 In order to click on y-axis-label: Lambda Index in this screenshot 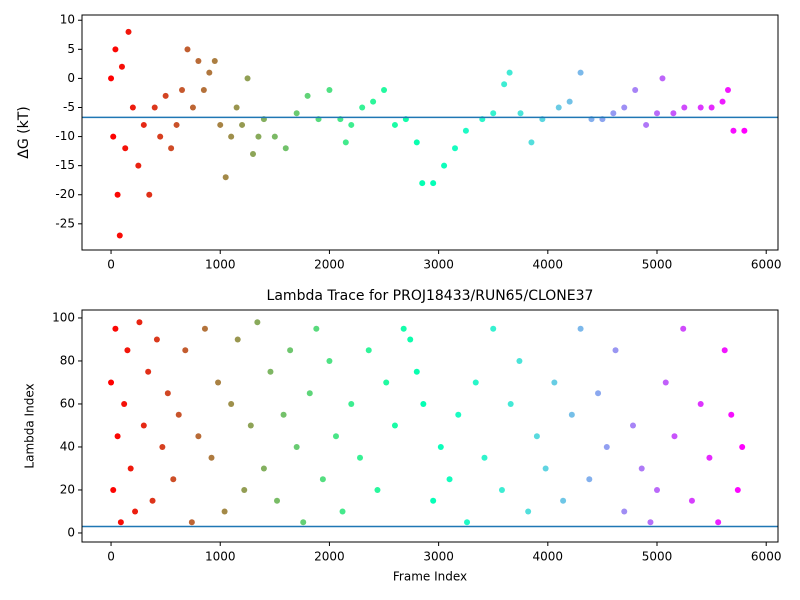, I will do `click(30, 425)`.